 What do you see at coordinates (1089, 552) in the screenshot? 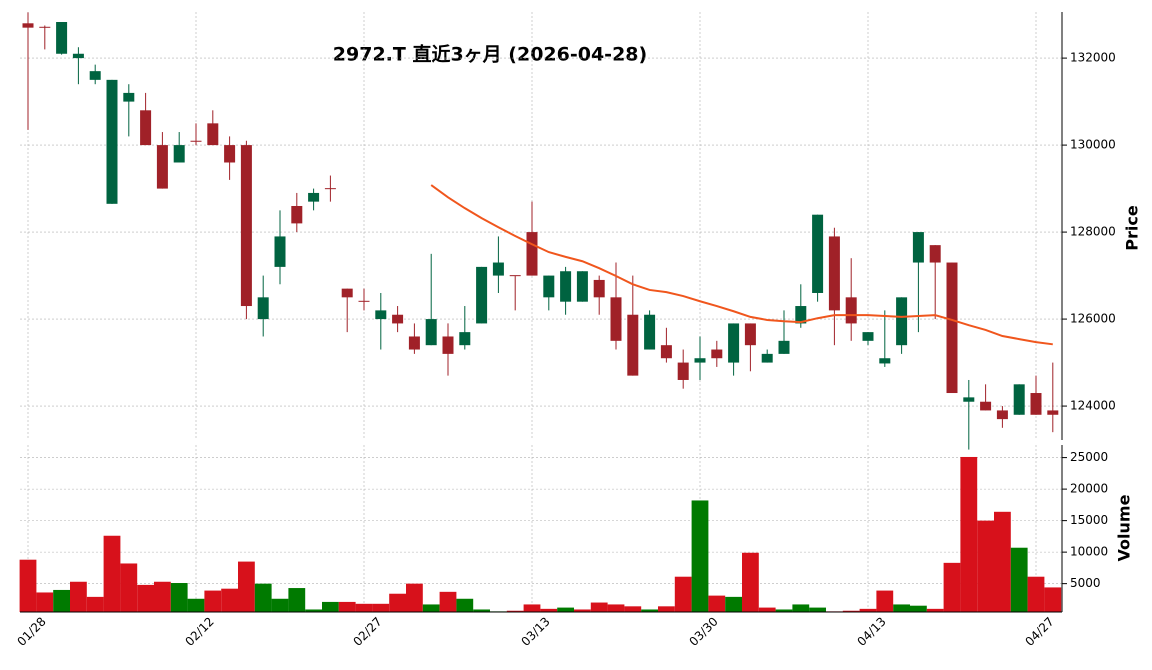
I see `y-tick-label: 10000` at bounding box center [1089, 552].